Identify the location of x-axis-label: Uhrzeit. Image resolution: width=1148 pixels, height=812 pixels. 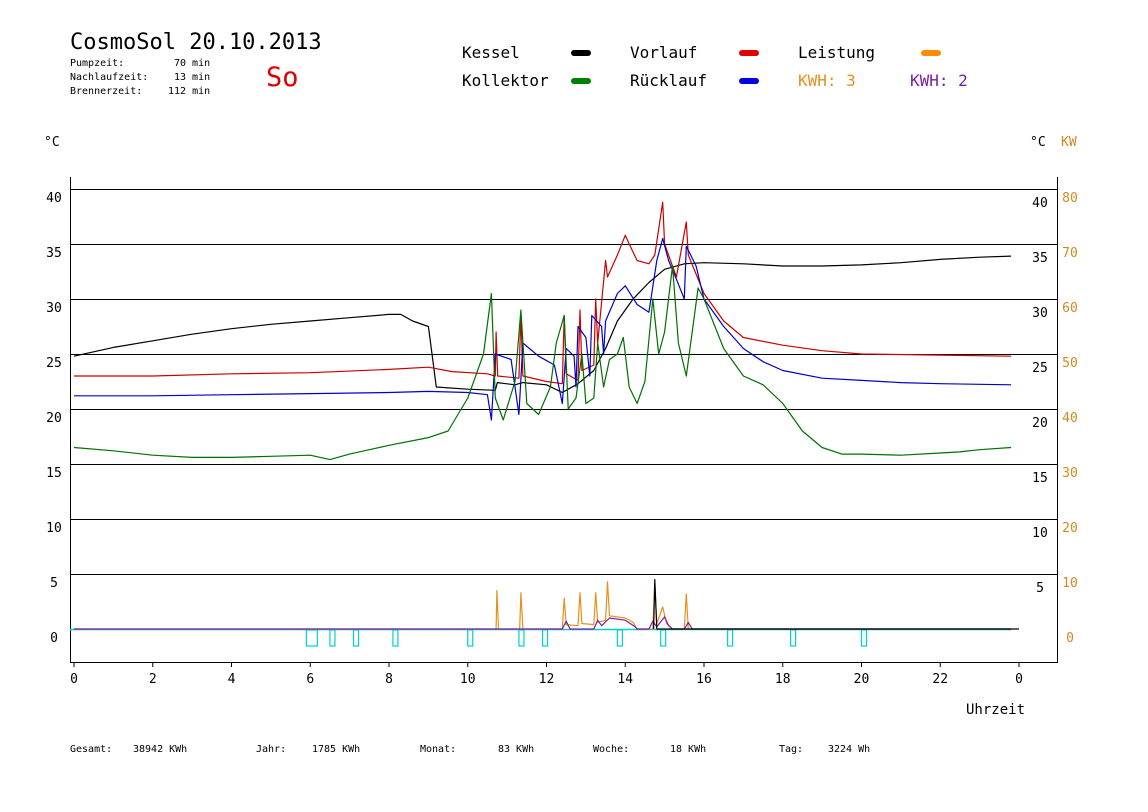
(995, 710).